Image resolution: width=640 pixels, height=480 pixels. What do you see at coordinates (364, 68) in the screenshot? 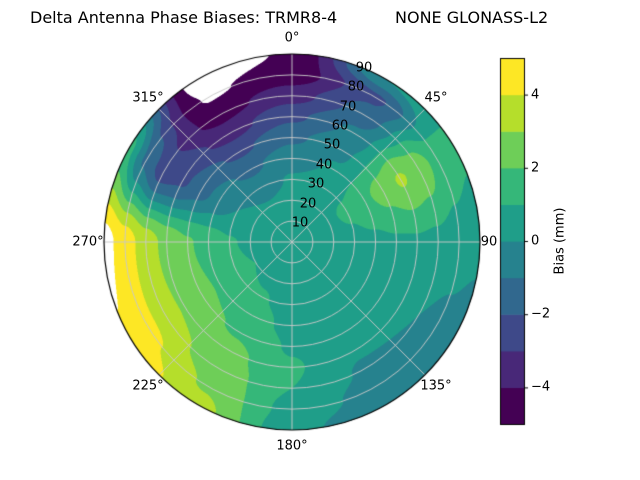
I see `radial-tick-90: 90` at bounding box center [364, 68].